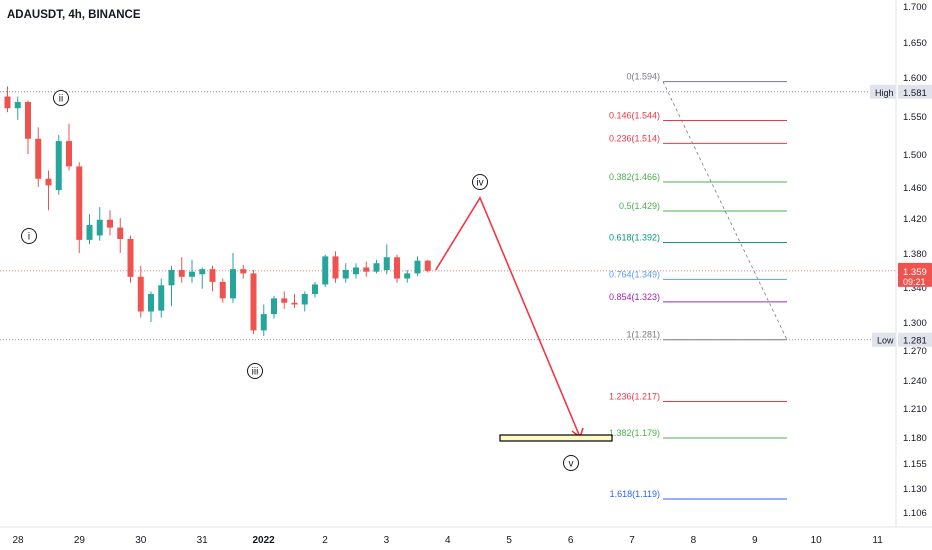 This screenshot has width=932, height=550. I want to click on low-tag-label: Low, so click(885, 341).